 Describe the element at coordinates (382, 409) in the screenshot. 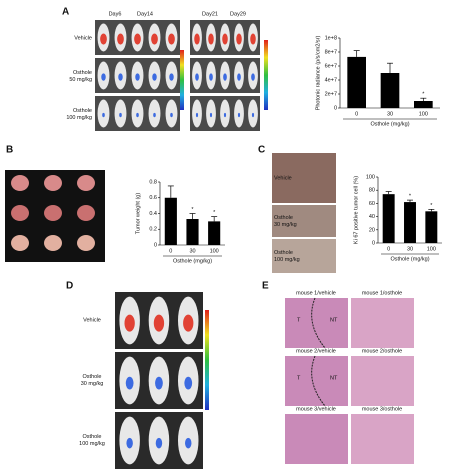

I see `image-title: mouse 3/osthole` at that location.